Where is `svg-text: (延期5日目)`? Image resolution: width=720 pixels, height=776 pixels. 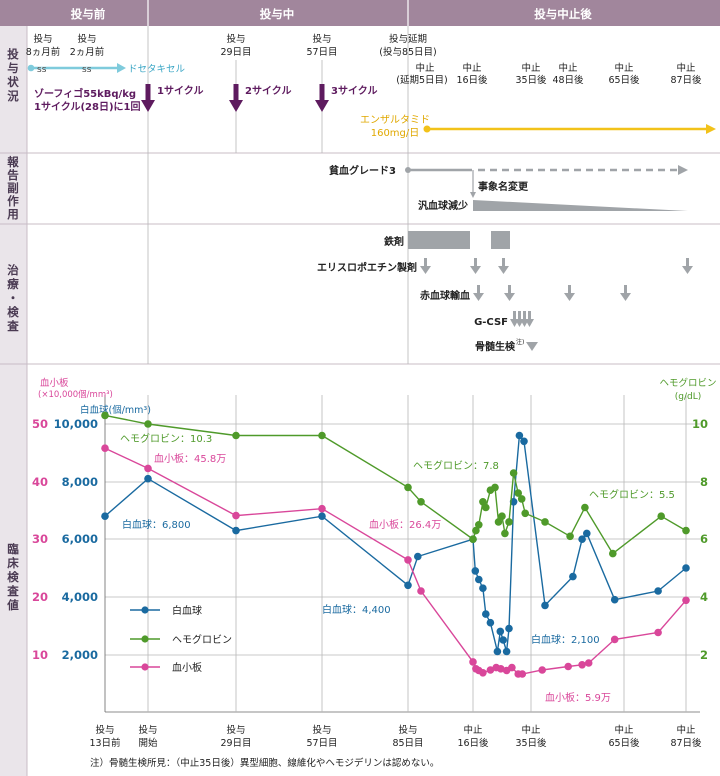 svg-text: (延期5日目) is located at coordinates (421, 80).